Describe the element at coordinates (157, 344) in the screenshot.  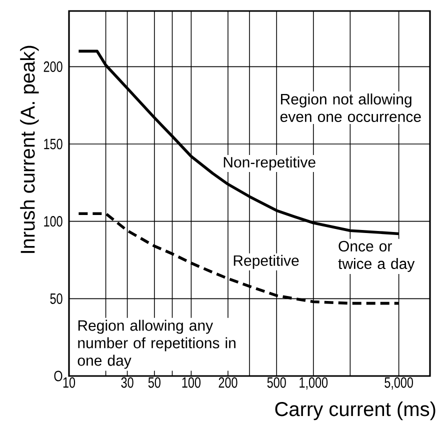
I see `annotation: Region allowing any number of repetitions in one day` at that location.